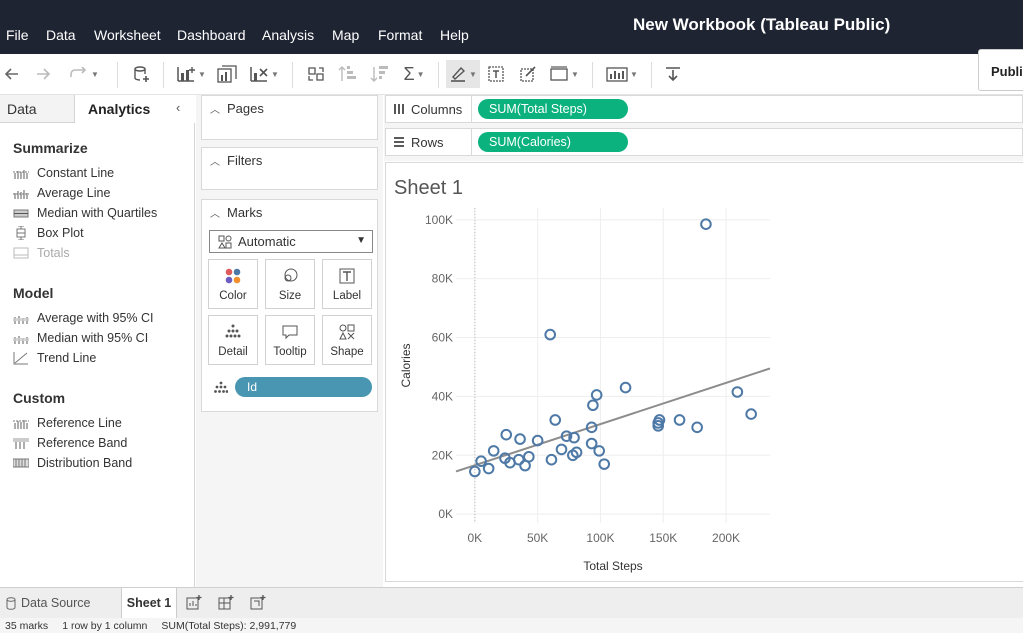  Describe the element at coordinates (564, 74) in the screenshot. I see `fit-view-icon: ▼` at that location.